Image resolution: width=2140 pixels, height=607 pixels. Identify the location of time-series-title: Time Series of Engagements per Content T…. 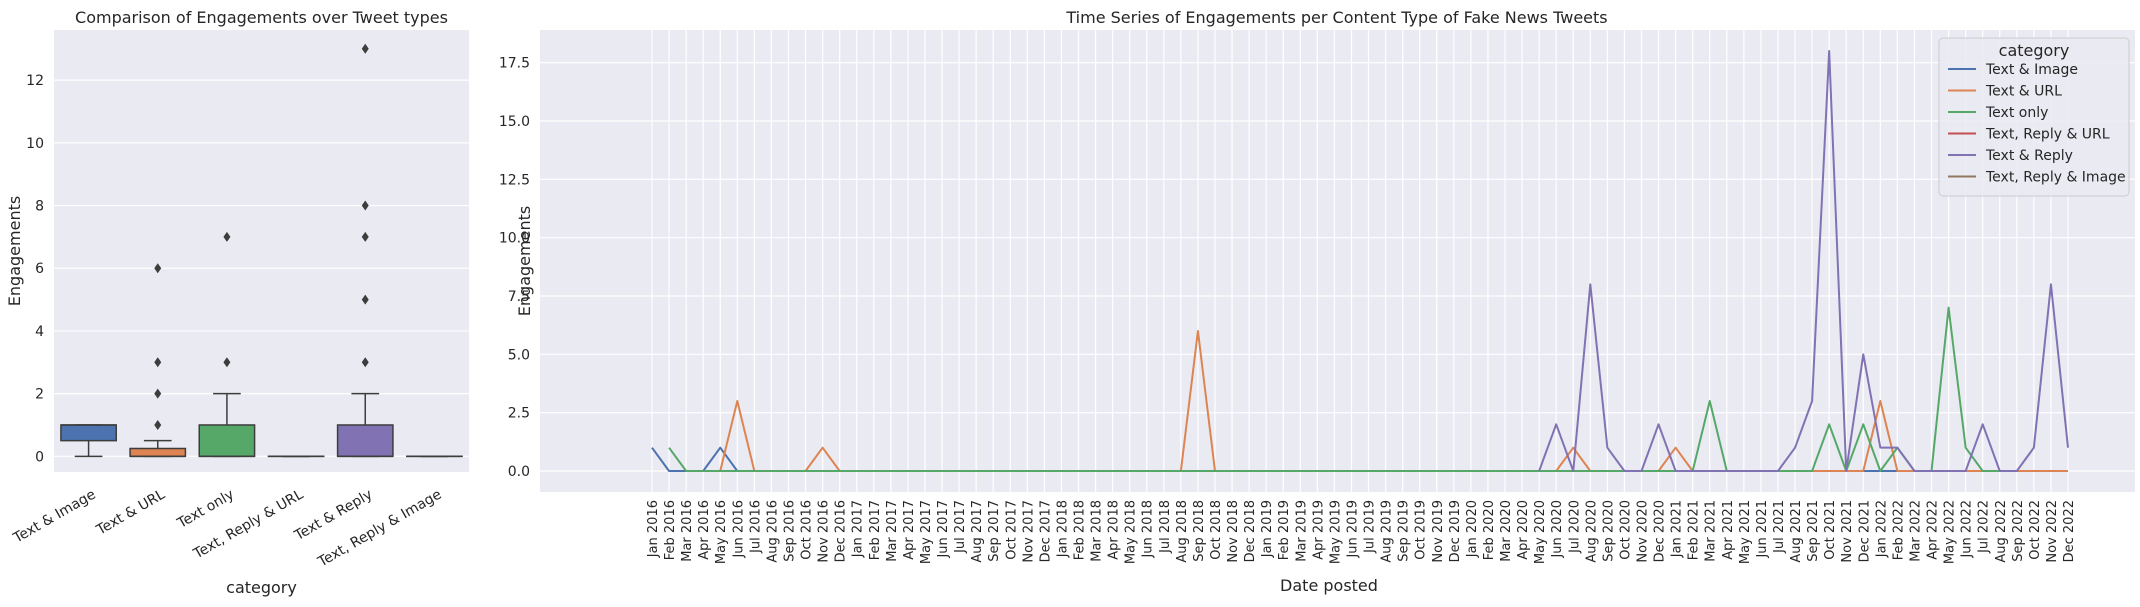
(1336, 17).